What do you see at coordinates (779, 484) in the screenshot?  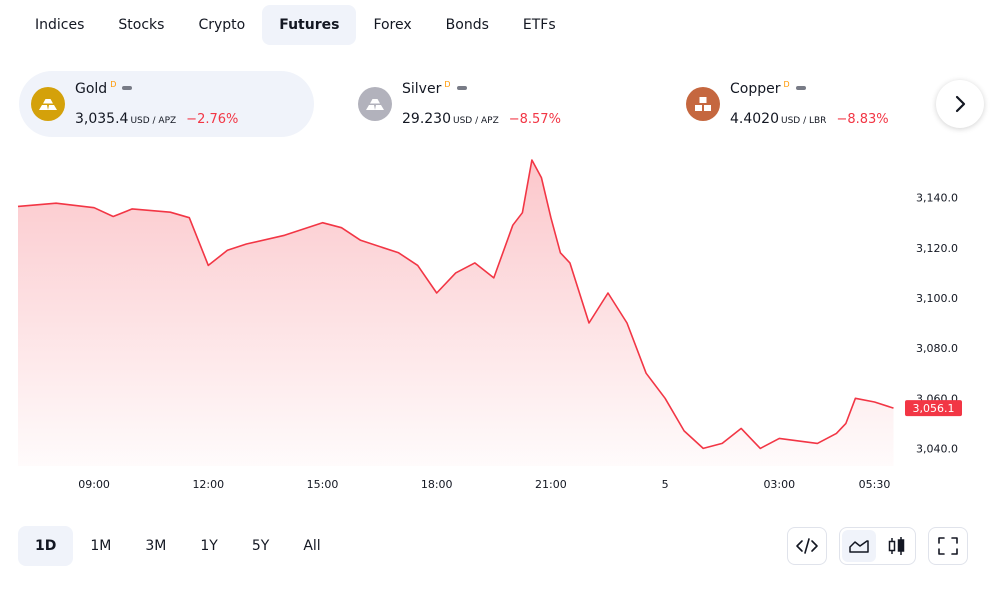 I see `x-tick-label: 03:00` at bounding box center [779, 484].